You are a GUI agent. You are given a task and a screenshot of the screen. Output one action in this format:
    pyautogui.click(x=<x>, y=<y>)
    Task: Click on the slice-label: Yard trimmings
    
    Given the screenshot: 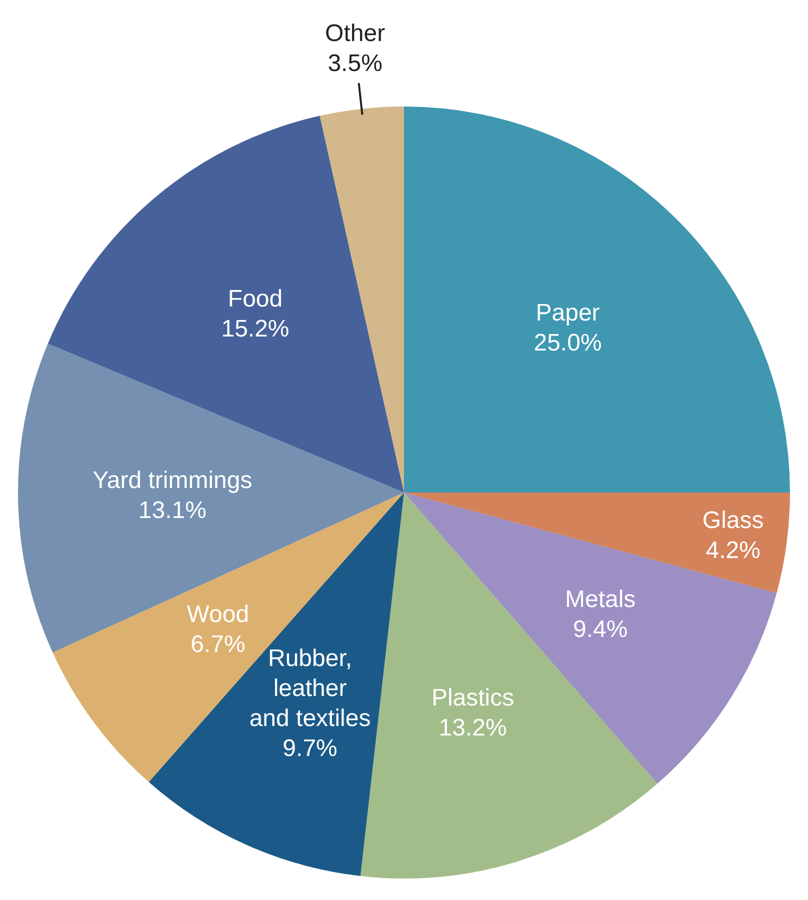 What is the action you would take?
    pyautogui.click(x=172, y=480)
    